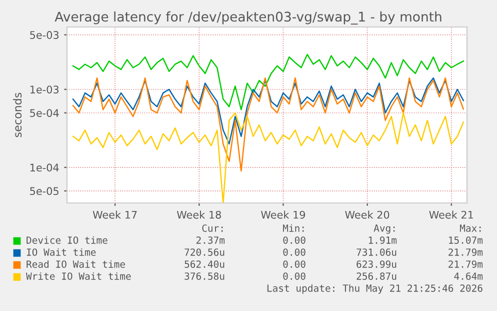 This screenshot has height=311, width=497. I want to click on x-tick-label: Week 21, so click(451, 214).